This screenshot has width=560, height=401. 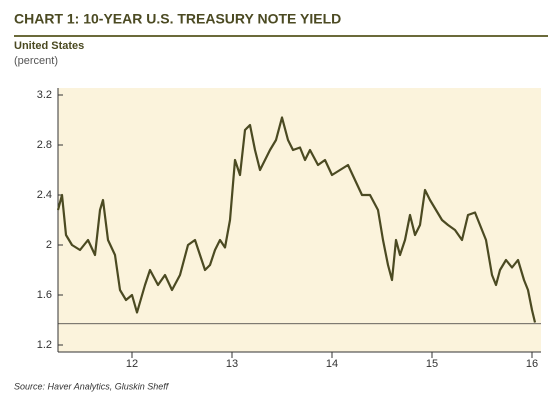 What do you see at coordinates (332, 364) in the screenshot?
I see `x-tick-label: 14` at bounding box center [332, 364].